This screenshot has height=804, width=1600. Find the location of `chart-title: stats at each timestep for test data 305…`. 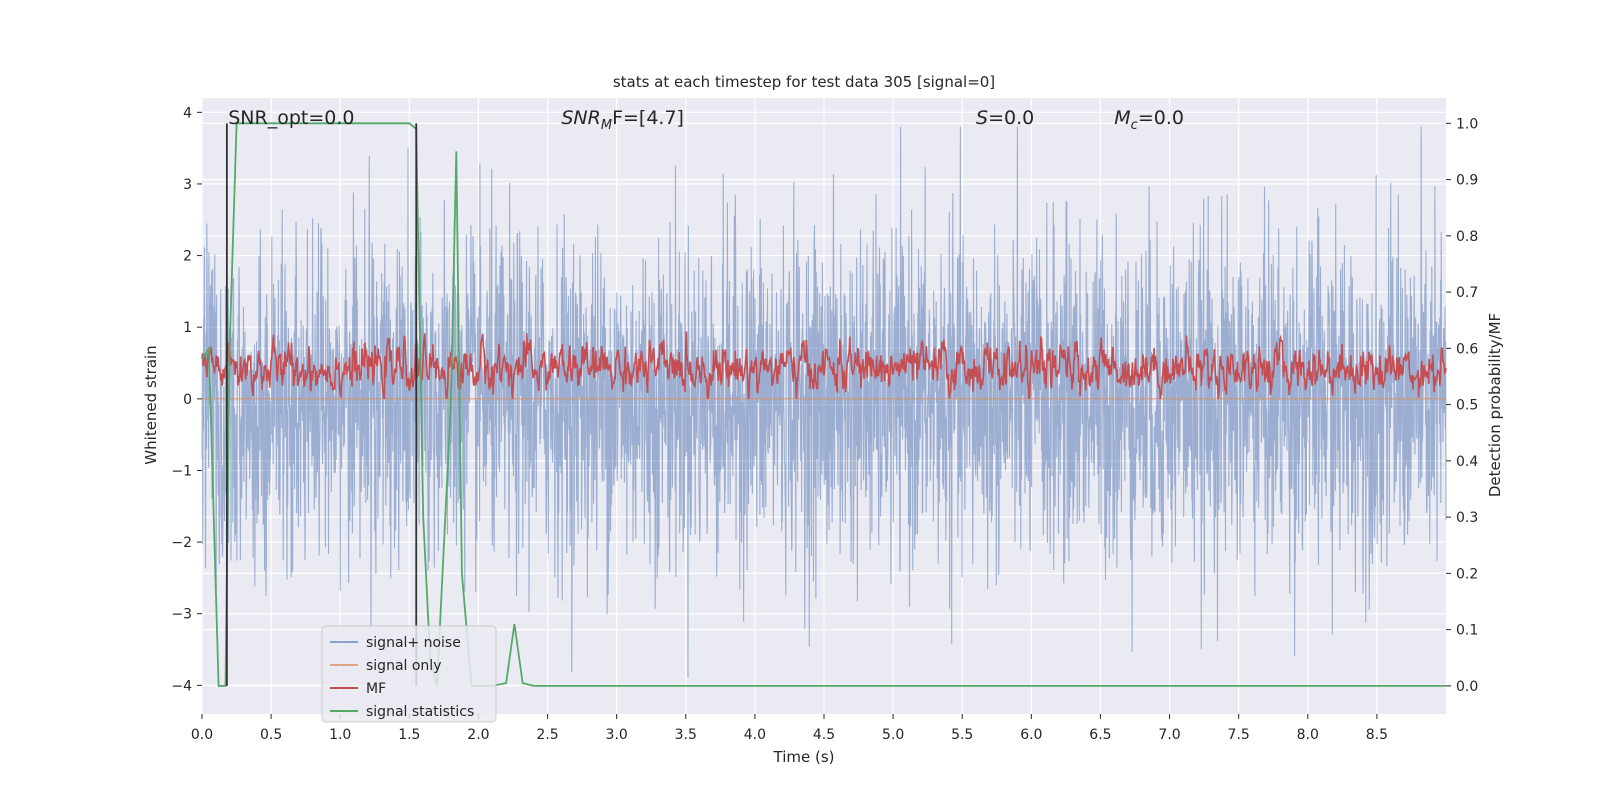

chart-title: stats at each timestep for test data 305… is located at coordinates (804, 82).